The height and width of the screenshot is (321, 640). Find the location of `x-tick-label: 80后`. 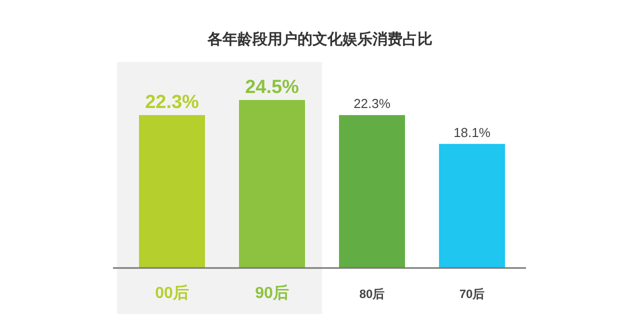

x-tick-label: 80后 is located at coordinates (372, 294).